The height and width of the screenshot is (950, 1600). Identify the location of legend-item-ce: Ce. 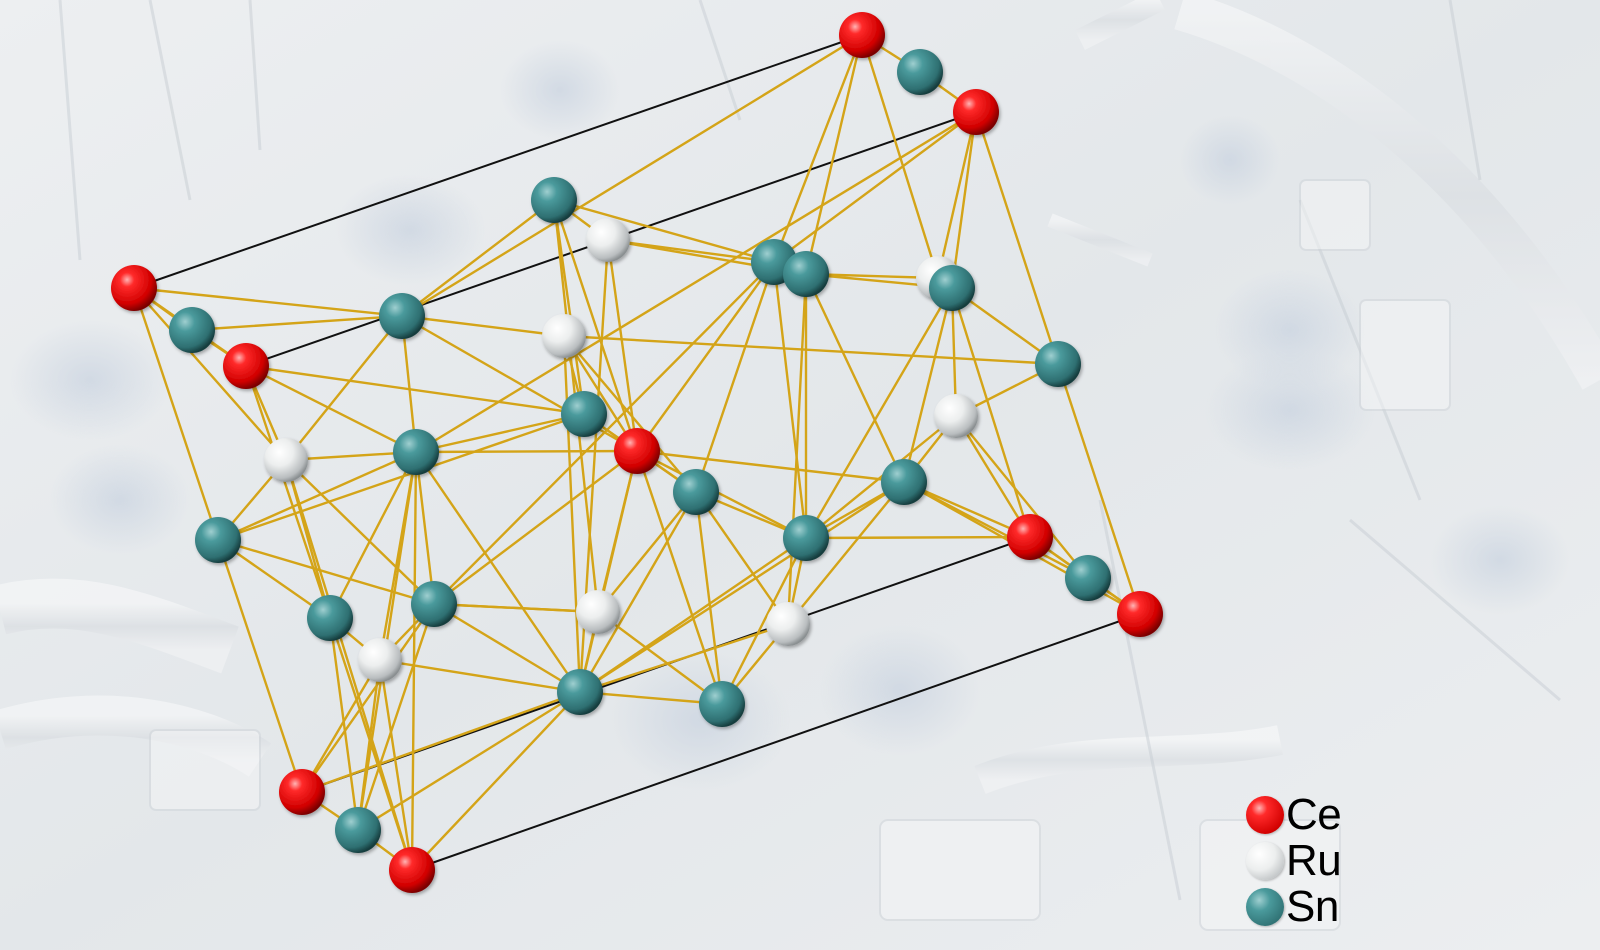
(1321, 815).